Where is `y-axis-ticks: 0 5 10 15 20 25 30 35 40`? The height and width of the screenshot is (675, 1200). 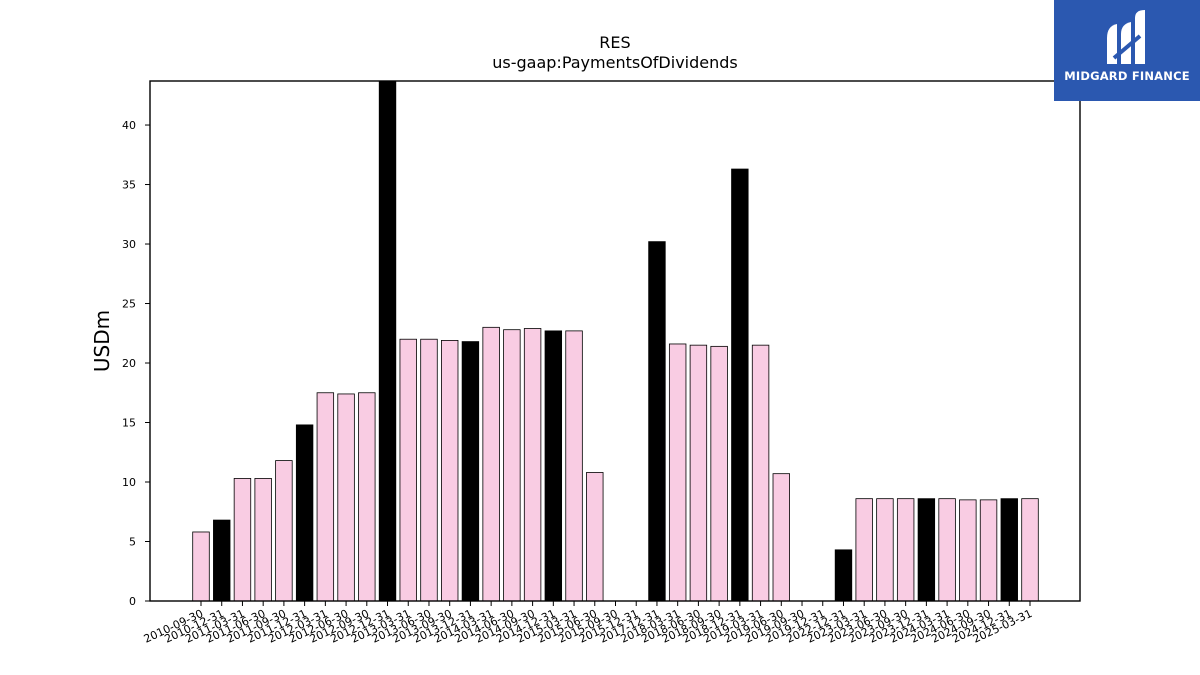 y-axis-ticks: 0 5 10 15 20 25 30 35 40 is located at coordinates (136, 363).